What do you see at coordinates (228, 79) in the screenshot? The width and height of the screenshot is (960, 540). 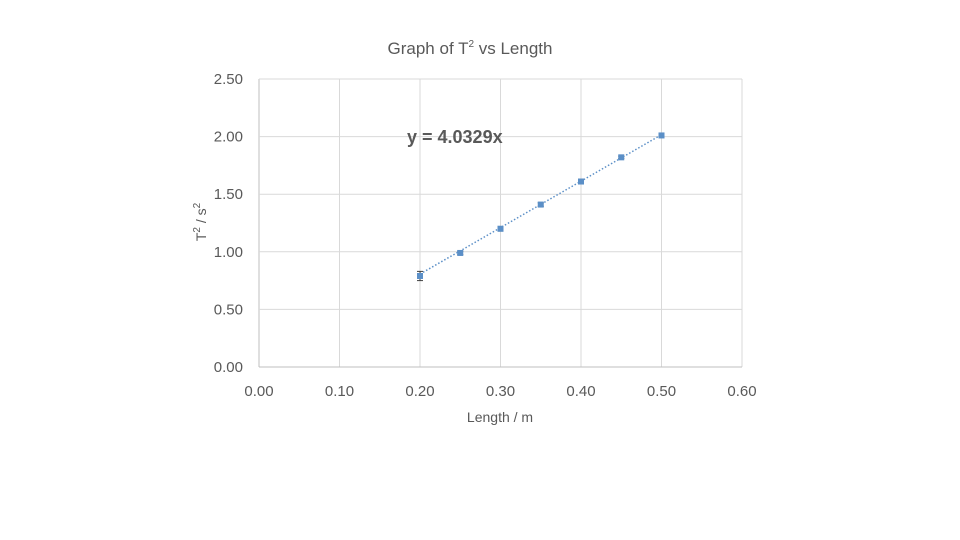 I see `y-tick-label: 2.50` at bounding box center [228, 79].